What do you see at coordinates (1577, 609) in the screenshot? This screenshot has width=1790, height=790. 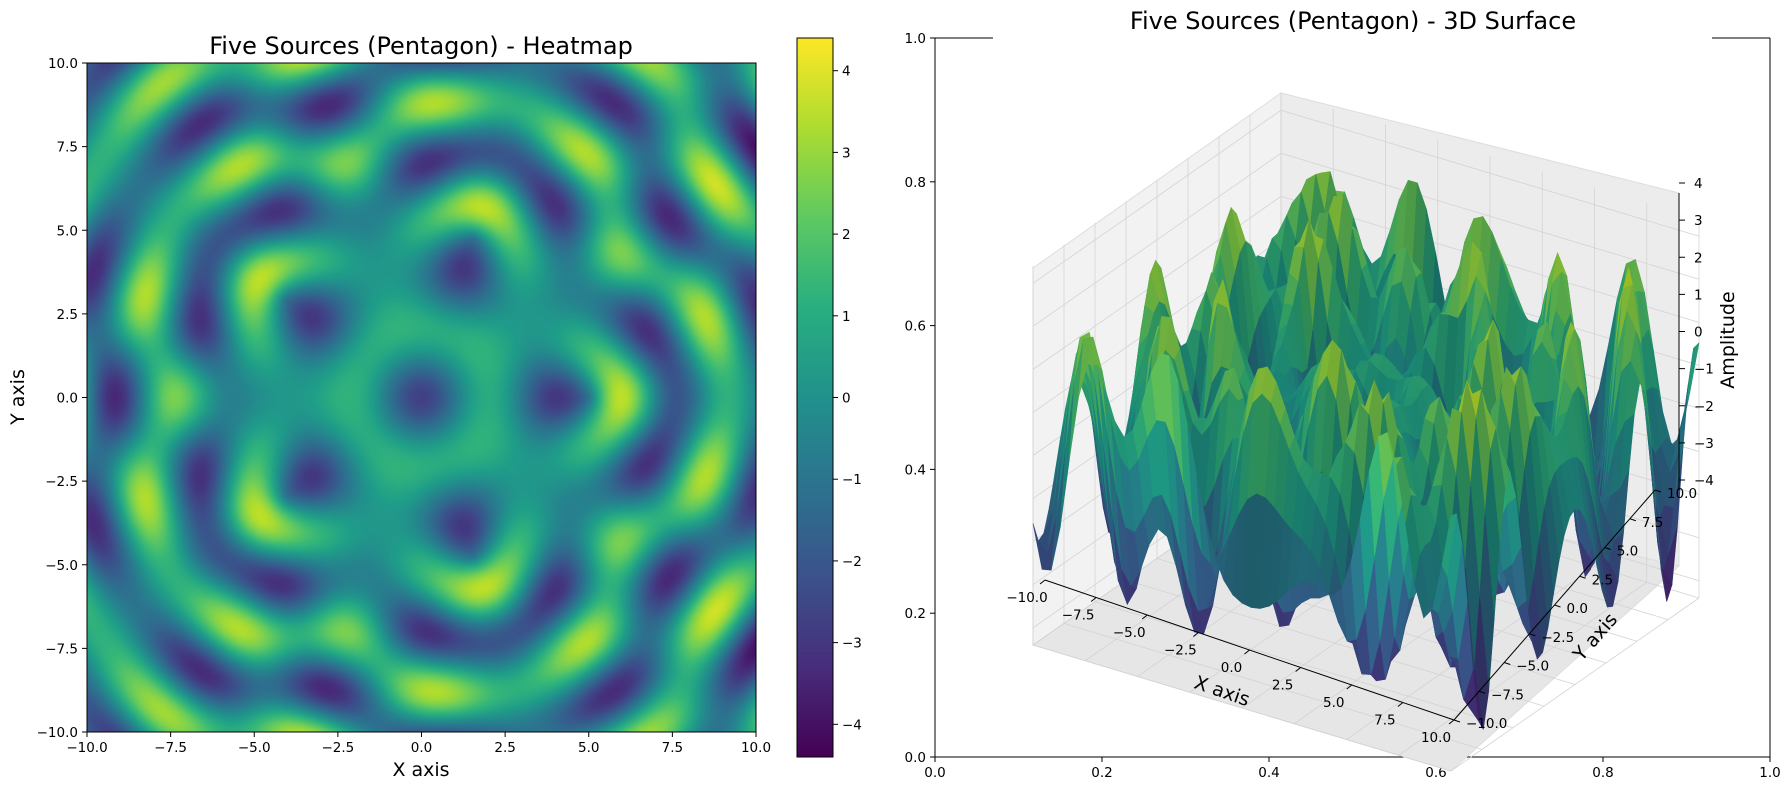 I see `y-axis-tick-label: 0.0` at bounding box center [1577, 609].